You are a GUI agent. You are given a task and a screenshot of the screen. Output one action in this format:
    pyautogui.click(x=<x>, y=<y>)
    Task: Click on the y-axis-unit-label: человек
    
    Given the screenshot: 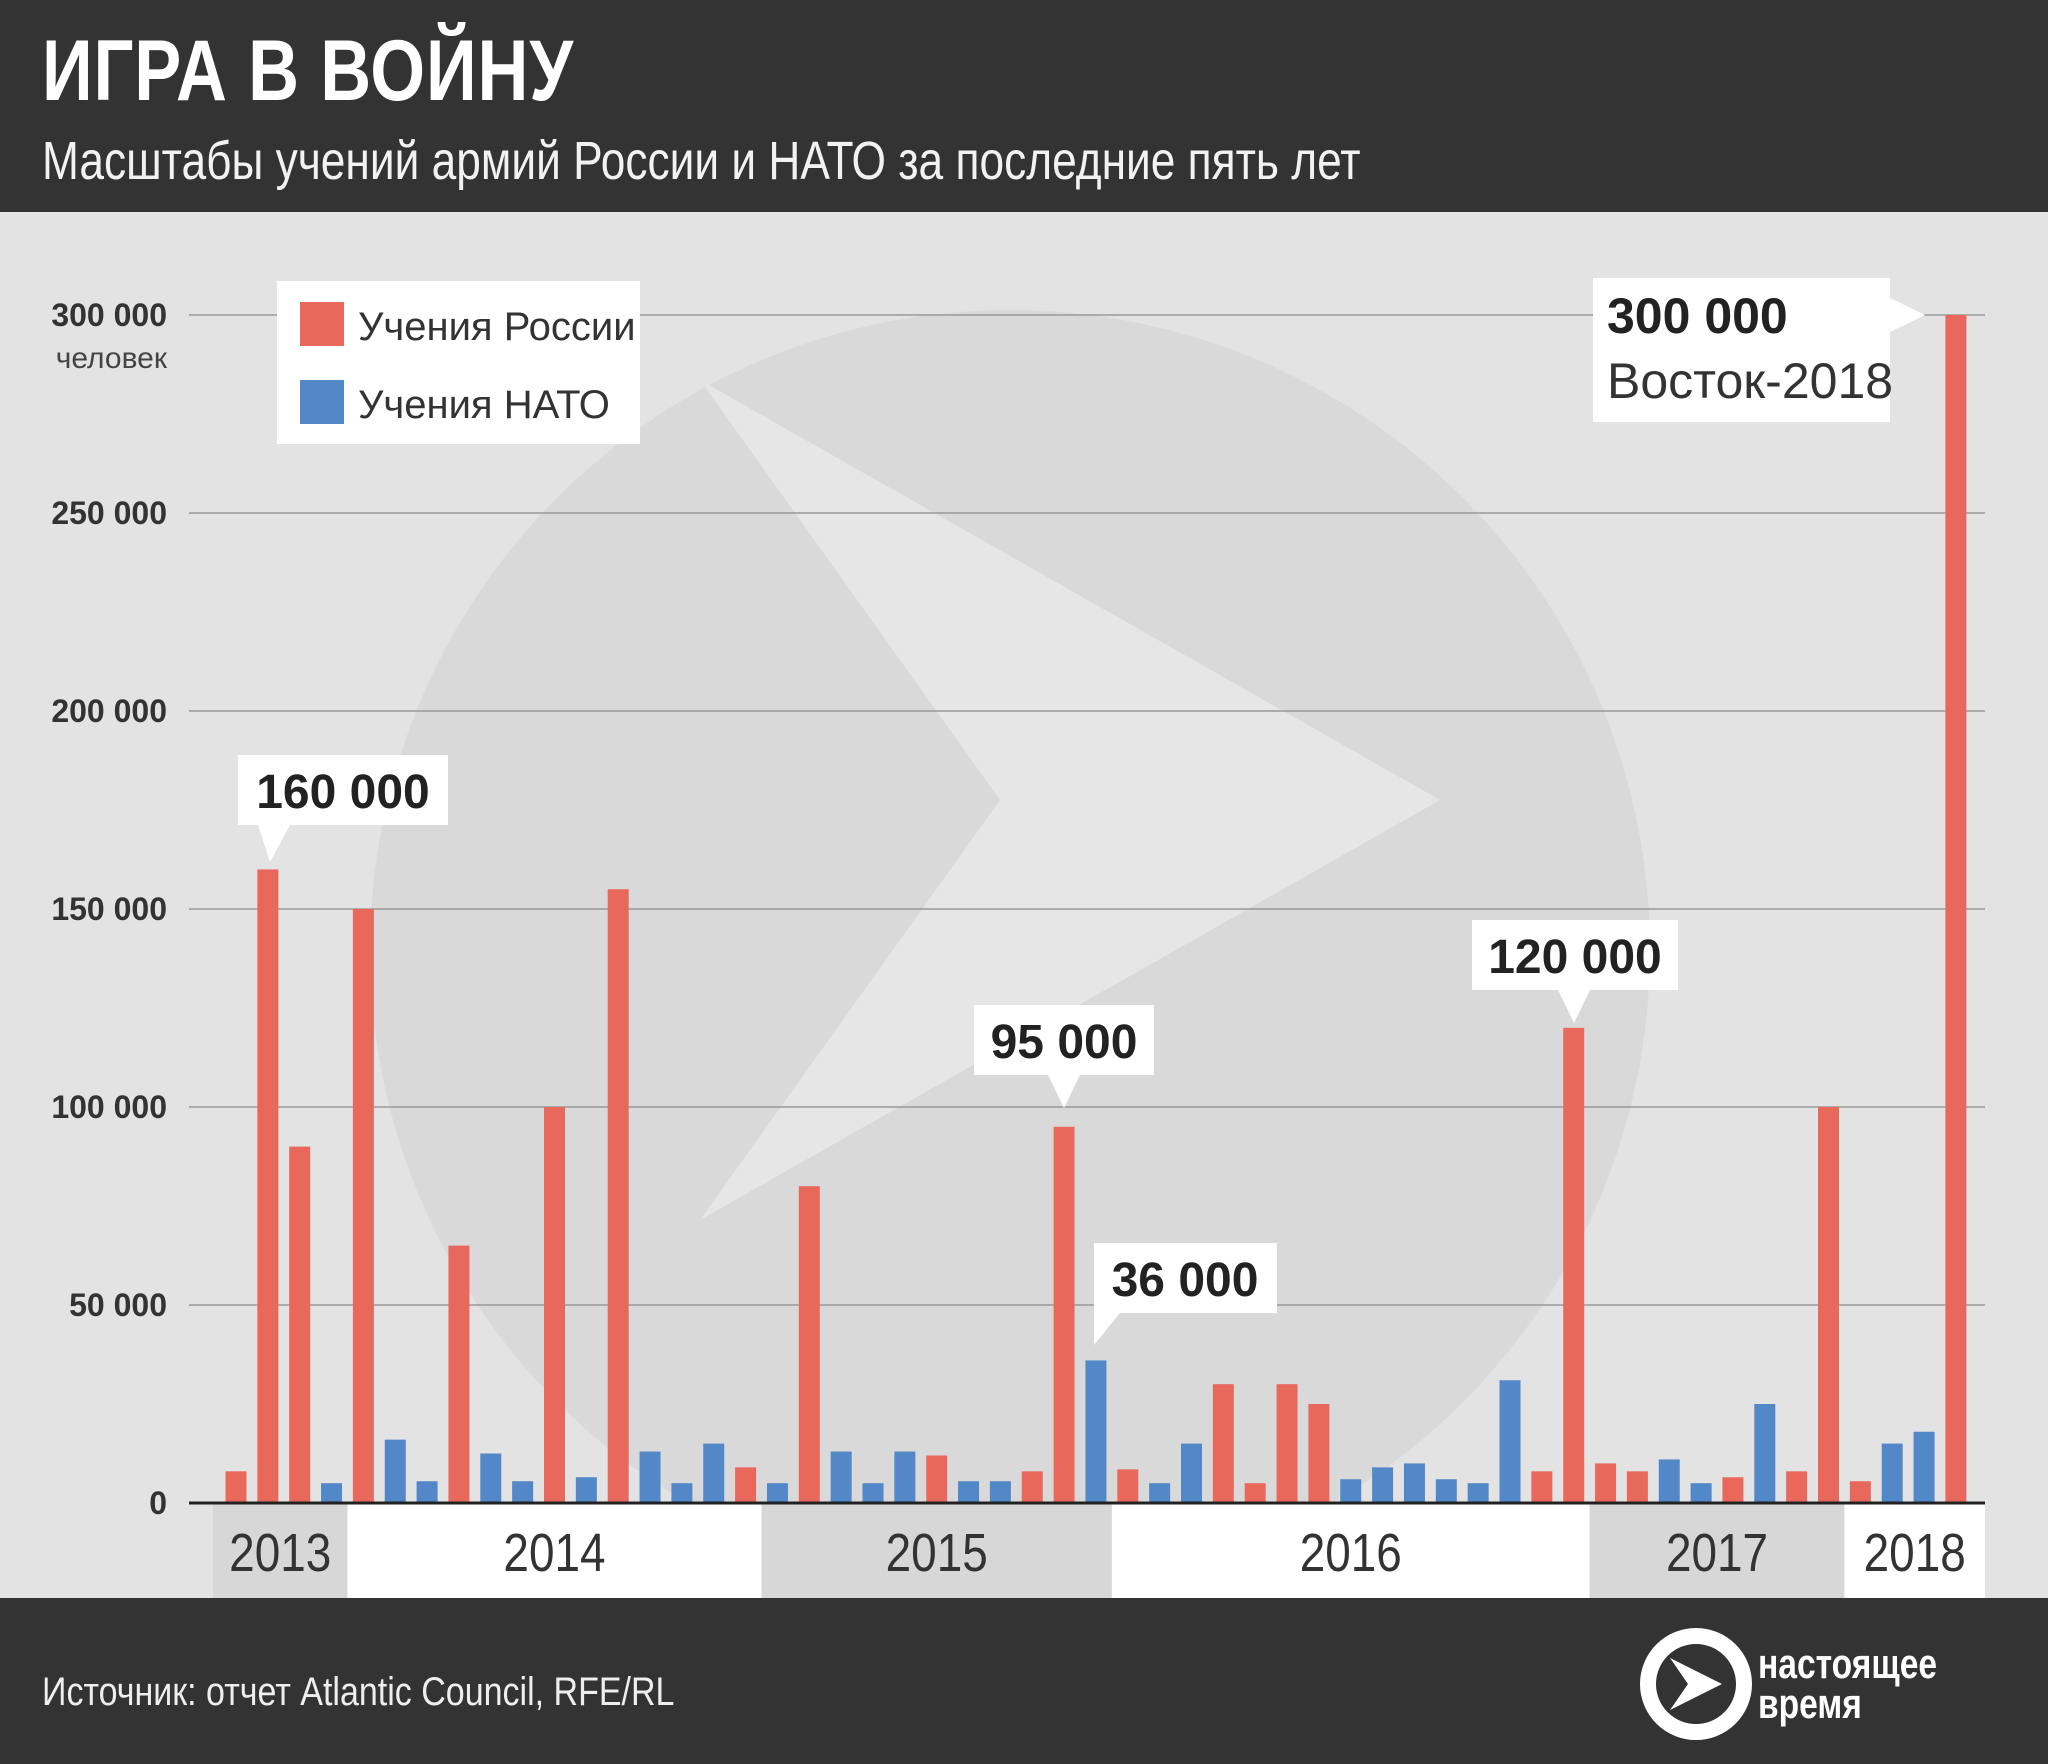 What is the action you would take?
    pyautogui.click(x=112, y=358)
    